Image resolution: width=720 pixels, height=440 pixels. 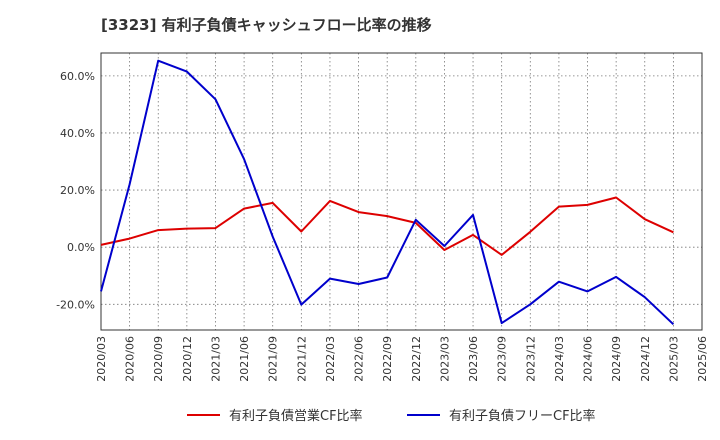 I want to click on x-tick-label: 2020/03, so click(x=101, y=359).